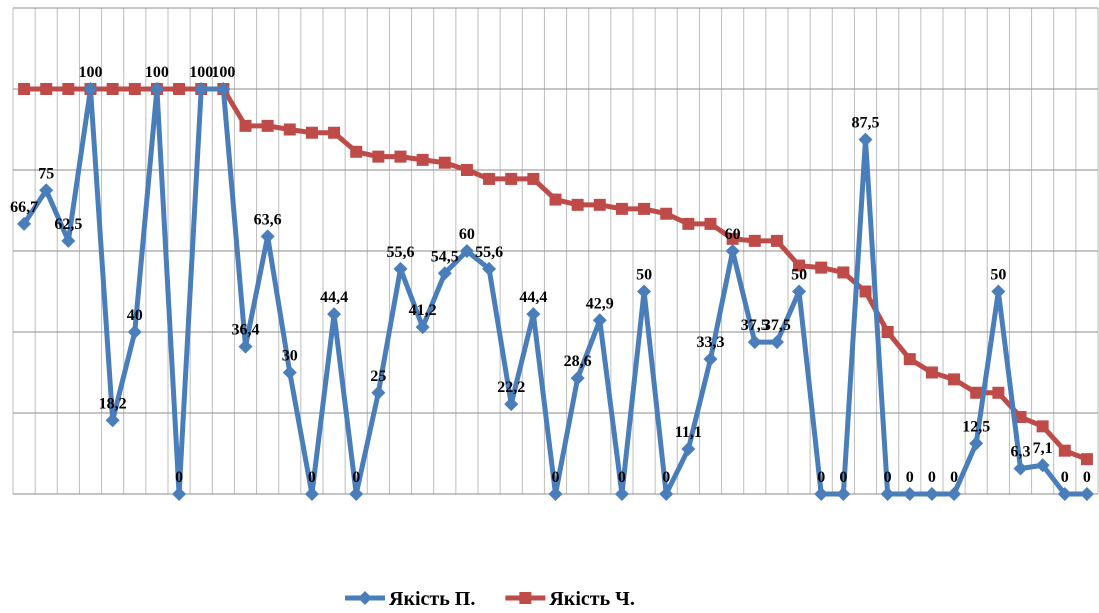  Describe the element at coordinates (135, 315) in the screenshot. I see `data-label: 40` at that location.